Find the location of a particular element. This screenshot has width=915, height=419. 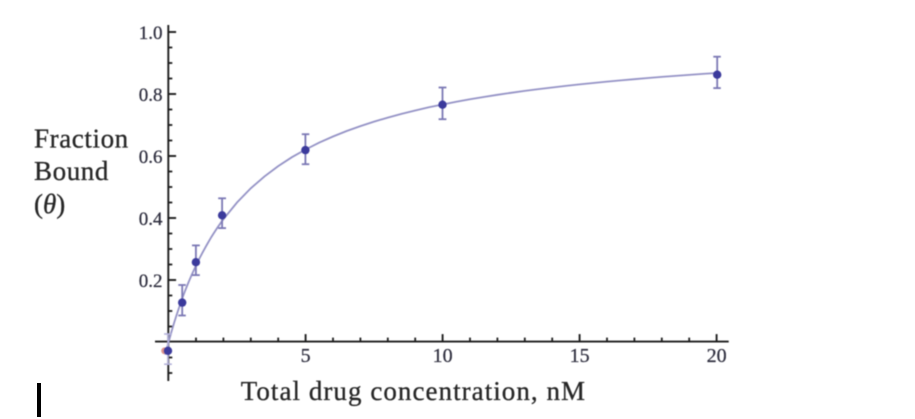

svg-text: 0.8 is located at coordinates (151, 95).